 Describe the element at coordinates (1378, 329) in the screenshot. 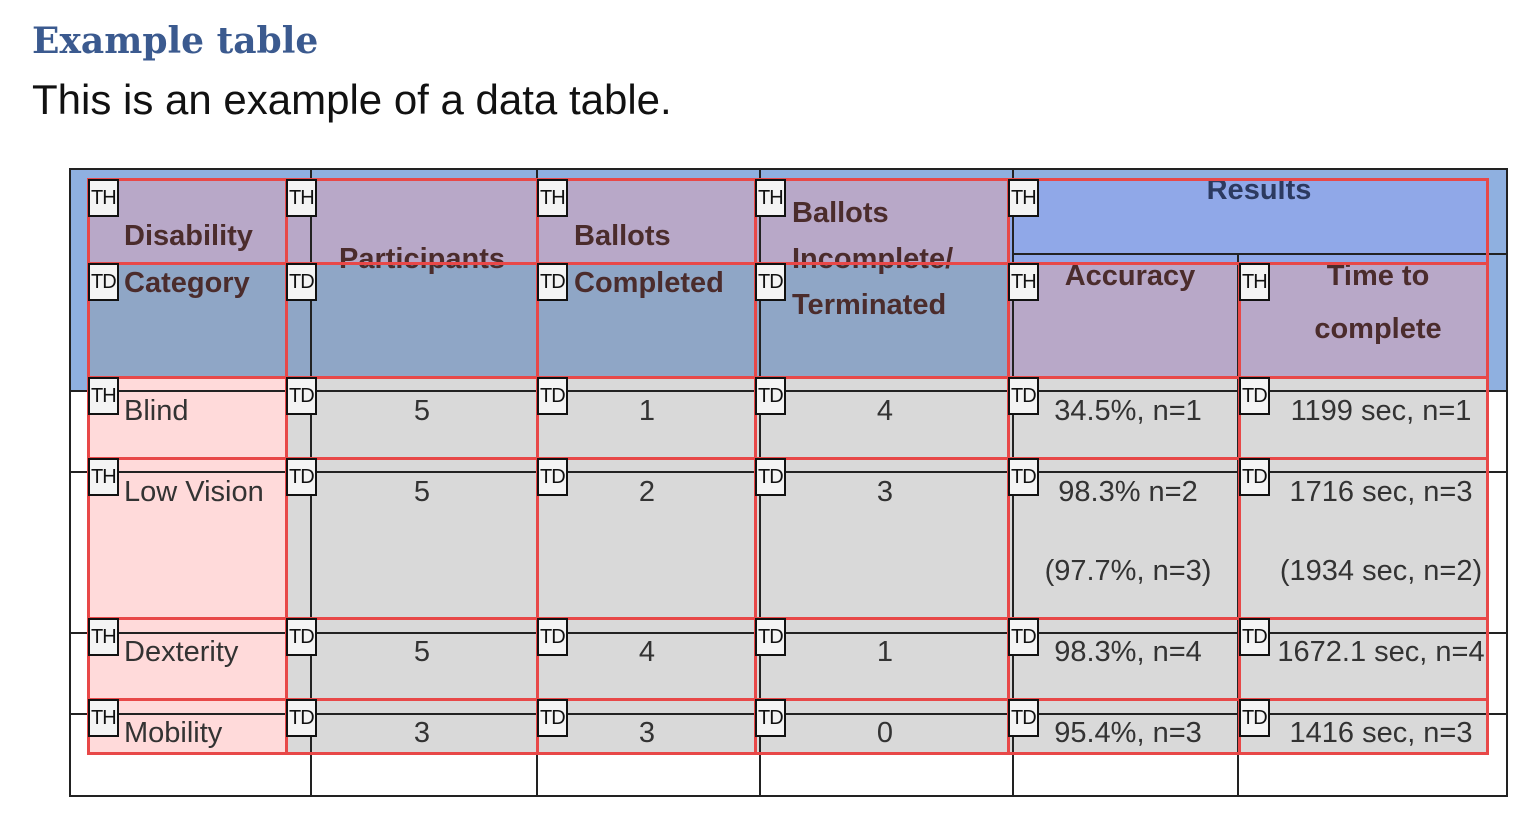

I see `header-time-to-complete: complete` at that location.